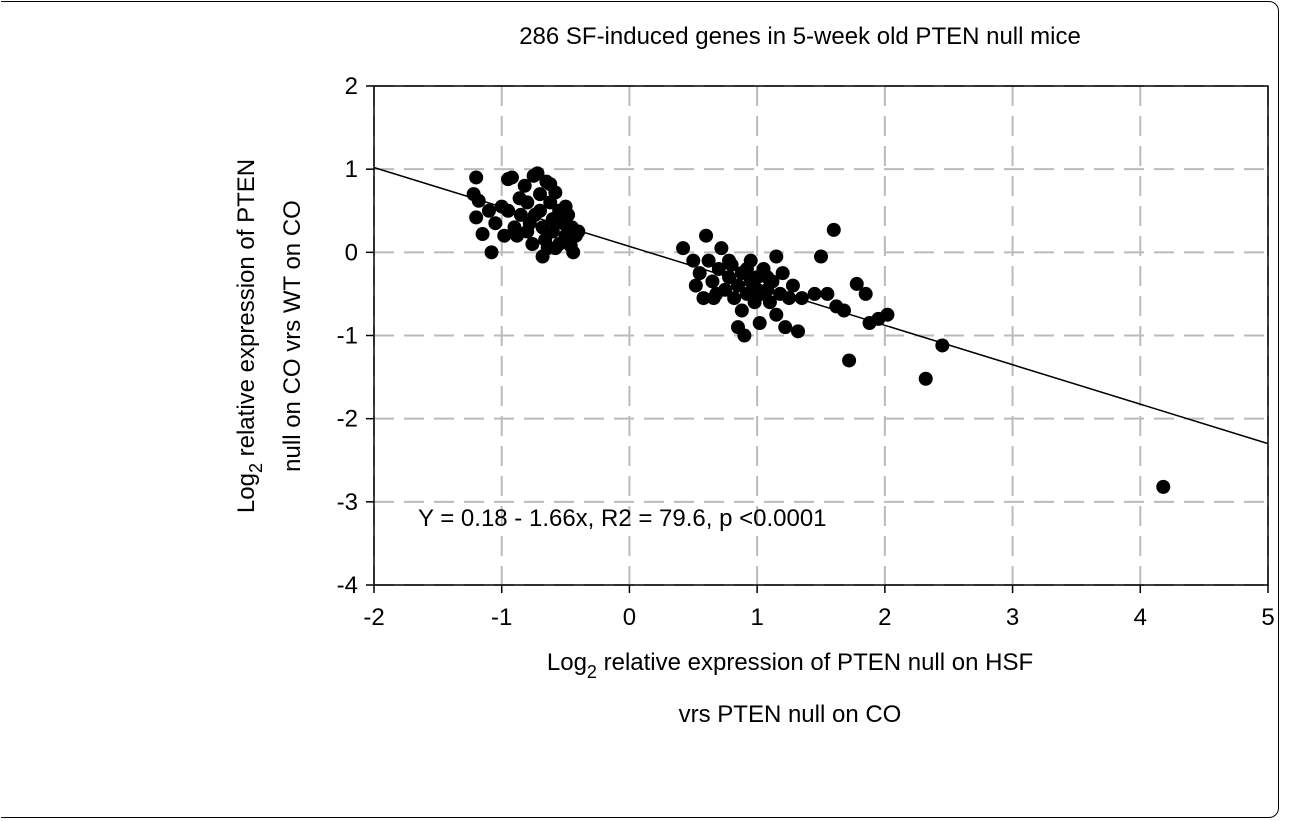  I want to click on y-tick-label: -1, so click(347, 336).